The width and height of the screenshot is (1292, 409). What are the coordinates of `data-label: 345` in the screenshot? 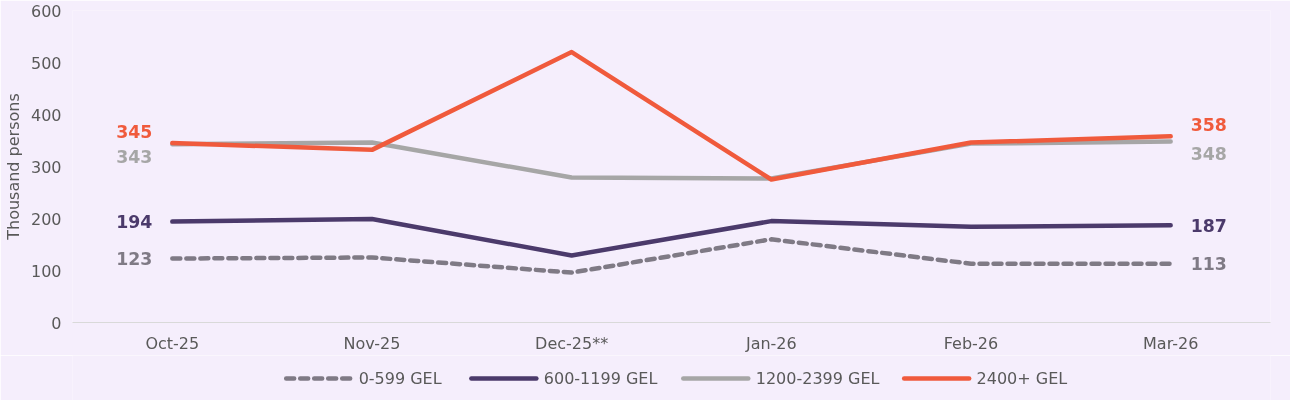 It's located at (134, 131).